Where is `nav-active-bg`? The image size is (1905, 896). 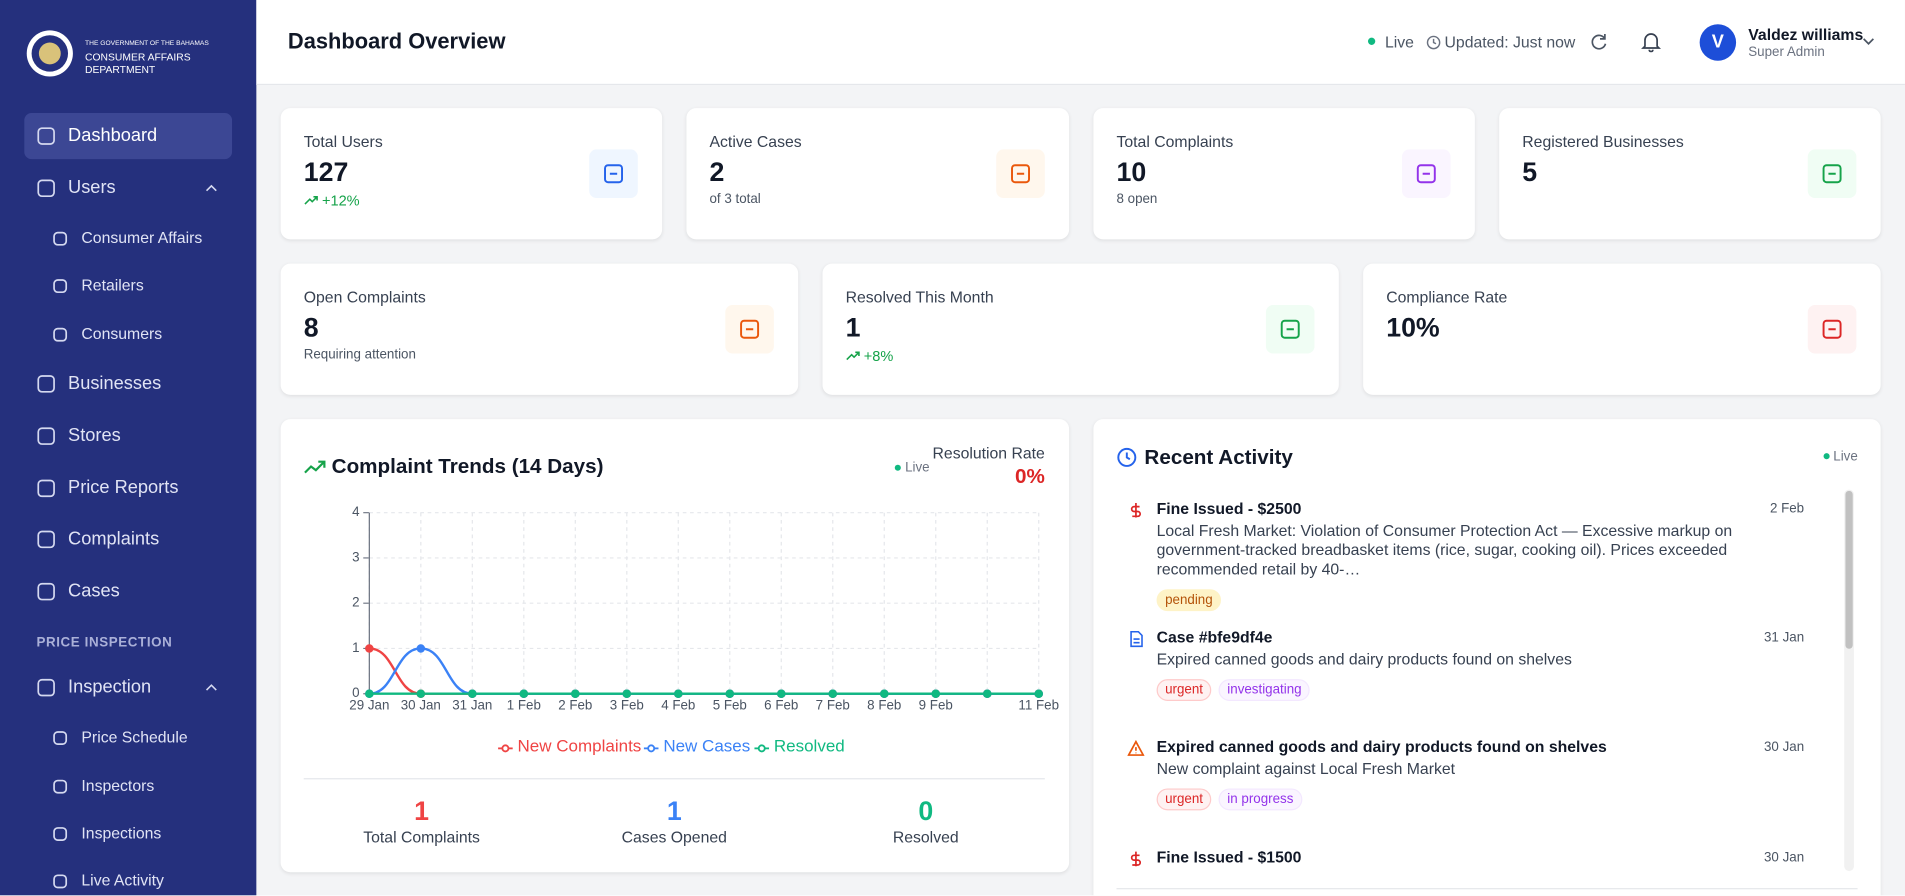
nav-active-bg is located at coordinates (128, 136).